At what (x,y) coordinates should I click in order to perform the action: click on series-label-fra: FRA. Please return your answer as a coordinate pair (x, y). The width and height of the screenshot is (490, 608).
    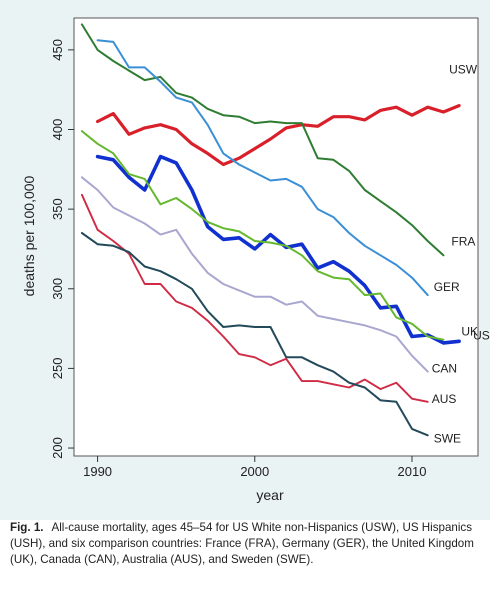
    Looking at the image, I should click on (463, 241).